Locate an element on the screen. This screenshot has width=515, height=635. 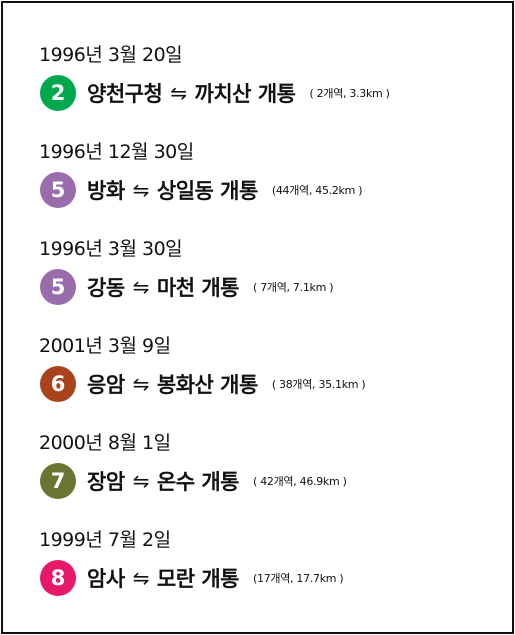
end-station: 마천 개통 is located at coordinates (198, 288).